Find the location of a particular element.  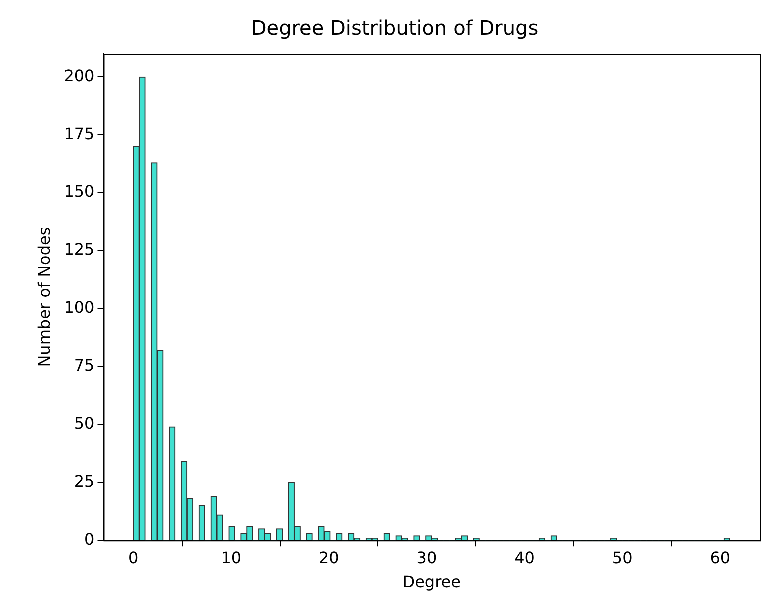

x-tick-label: 40 is located at coordinates (524, 558).